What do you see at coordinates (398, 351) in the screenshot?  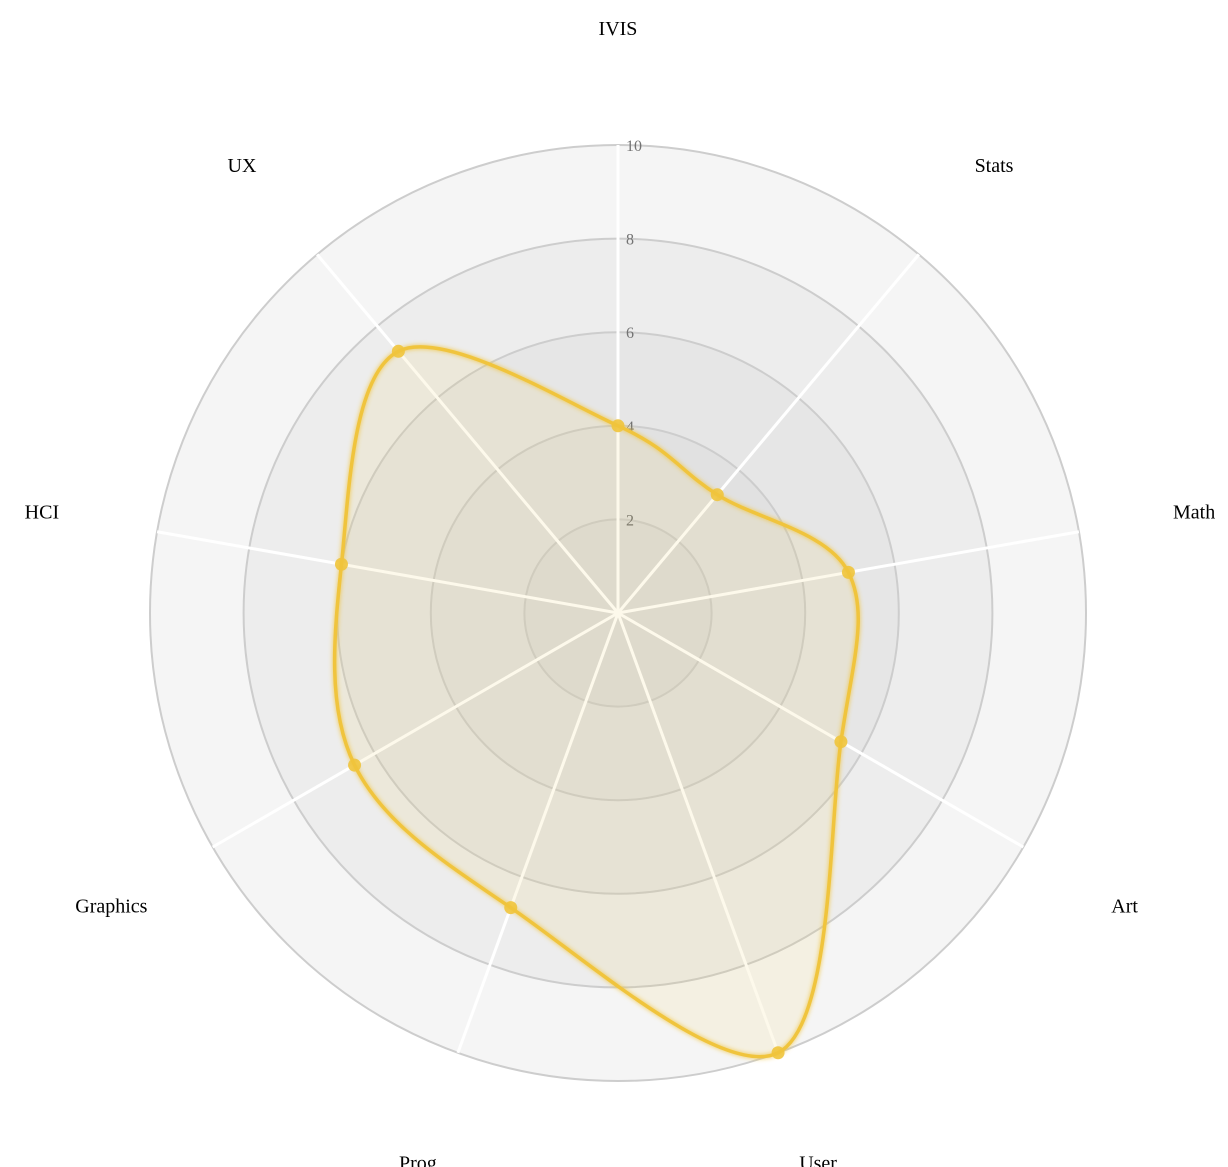 I see `data-point-ux` at bounding box center [398, 351].